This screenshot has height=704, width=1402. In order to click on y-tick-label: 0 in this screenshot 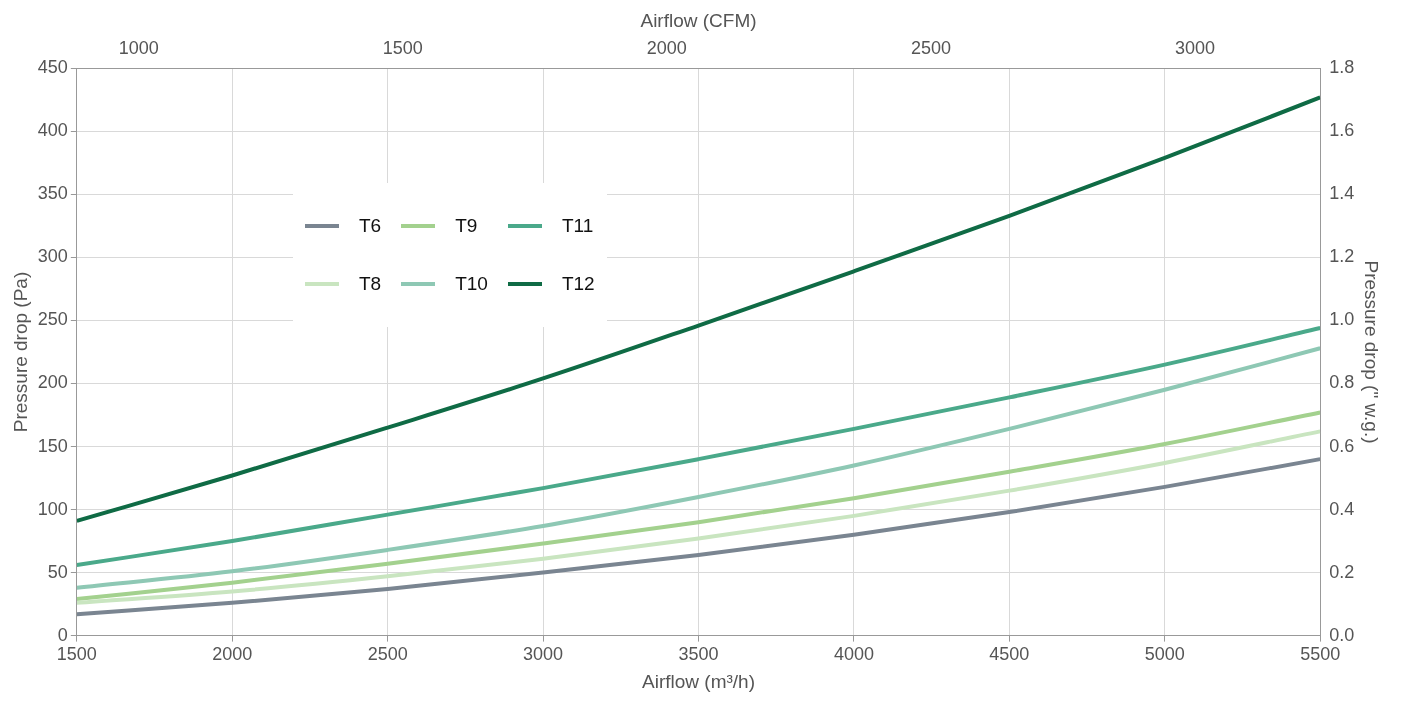, I will do `click(62, 634)`.